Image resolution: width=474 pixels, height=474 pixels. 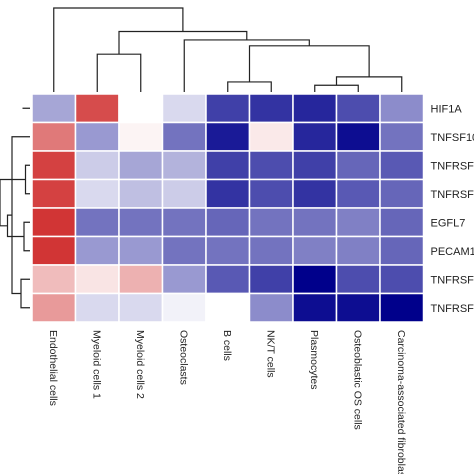 I want to click on column-label: Endothelial cells, so click(x=53, y=368).